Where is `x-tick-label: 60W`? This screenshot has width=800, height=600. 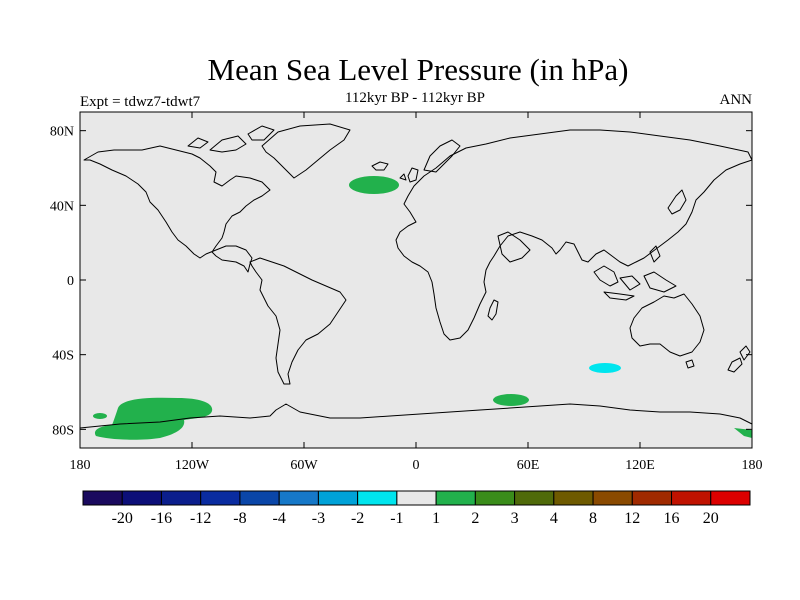 x-tick-label: 60W is located at coordinates (304, 465).